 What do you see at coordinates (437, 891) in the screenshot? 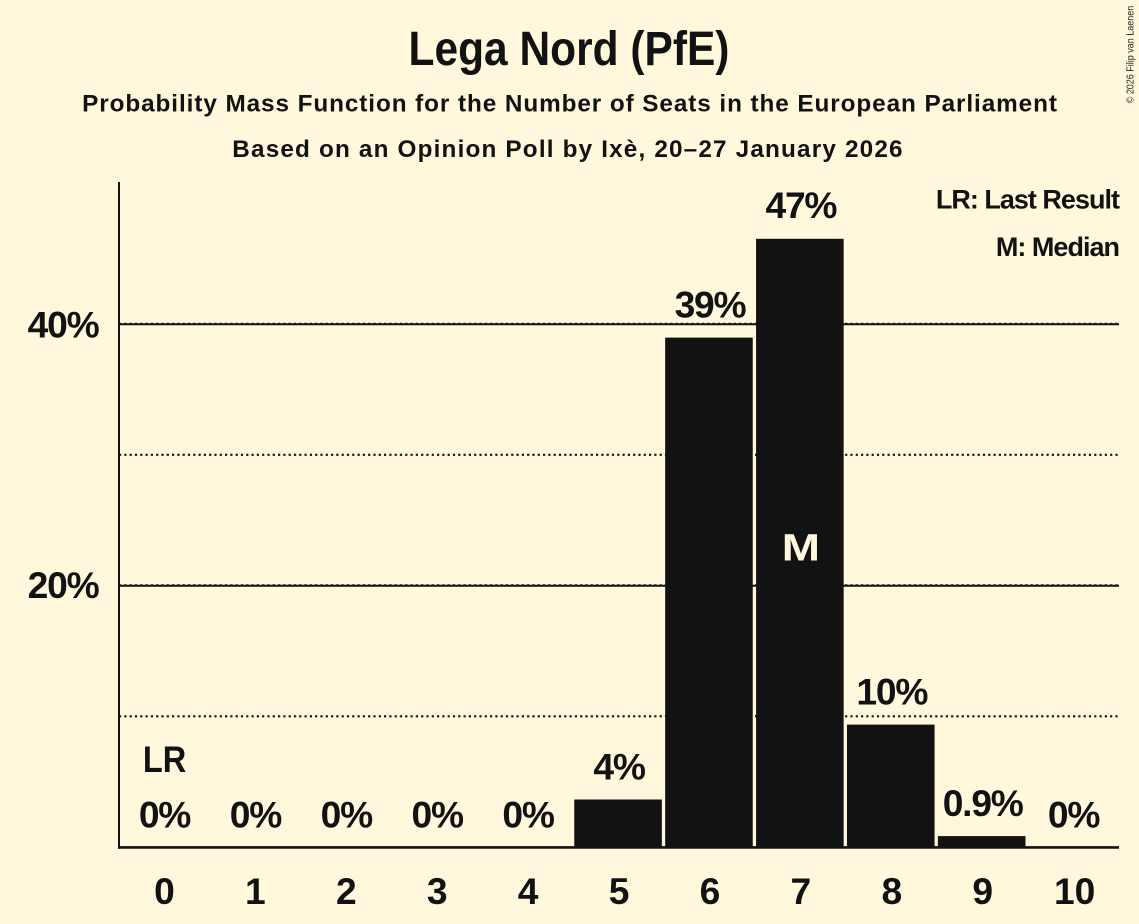
I see `svg-text: 3` at bounding box center [437, 891].